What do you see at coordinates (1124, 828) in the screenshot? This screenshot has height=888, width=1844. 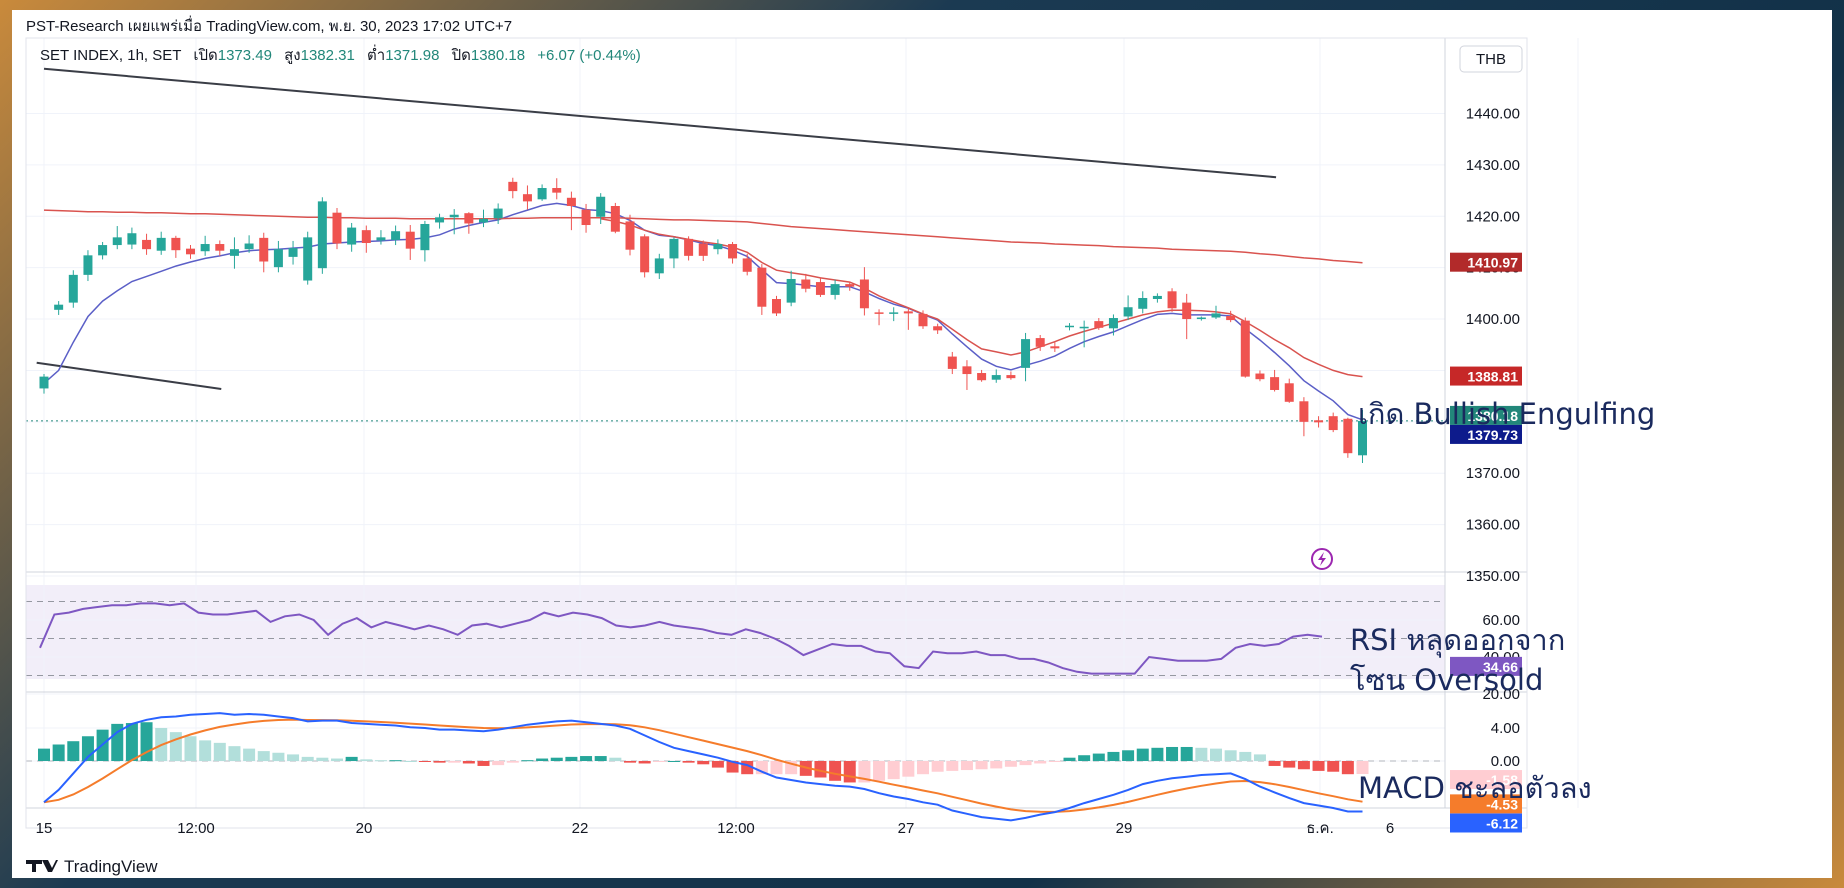 I see `time-tick-label: 29` at bounding box center [1124, 828].